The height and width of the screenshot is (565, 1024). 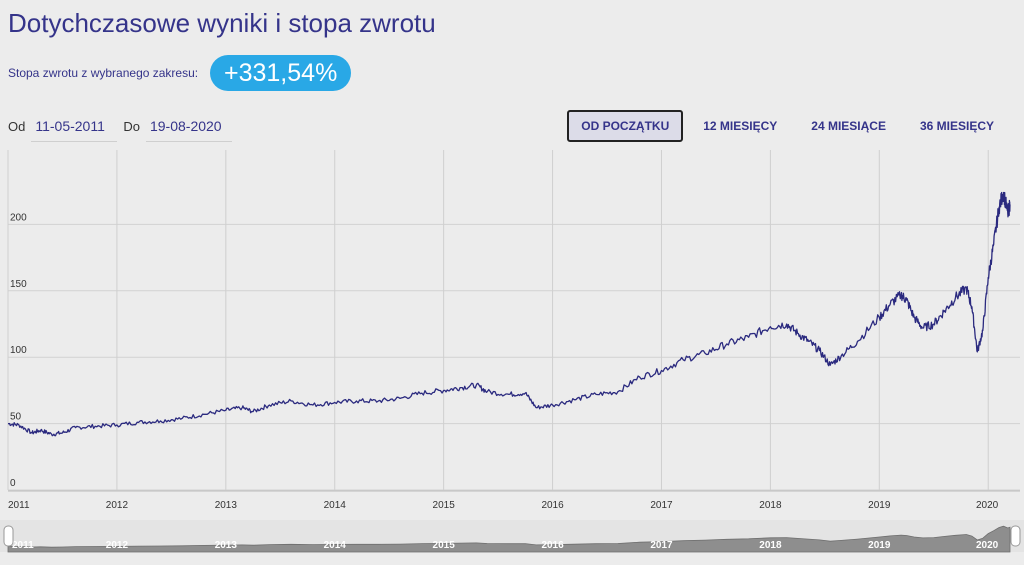 What do you see at coordinates (120, 127) in the screenshot?
I see `date-range: Od 11-05-2011 Do 19-08-2020` at bounding box center [120, 127].